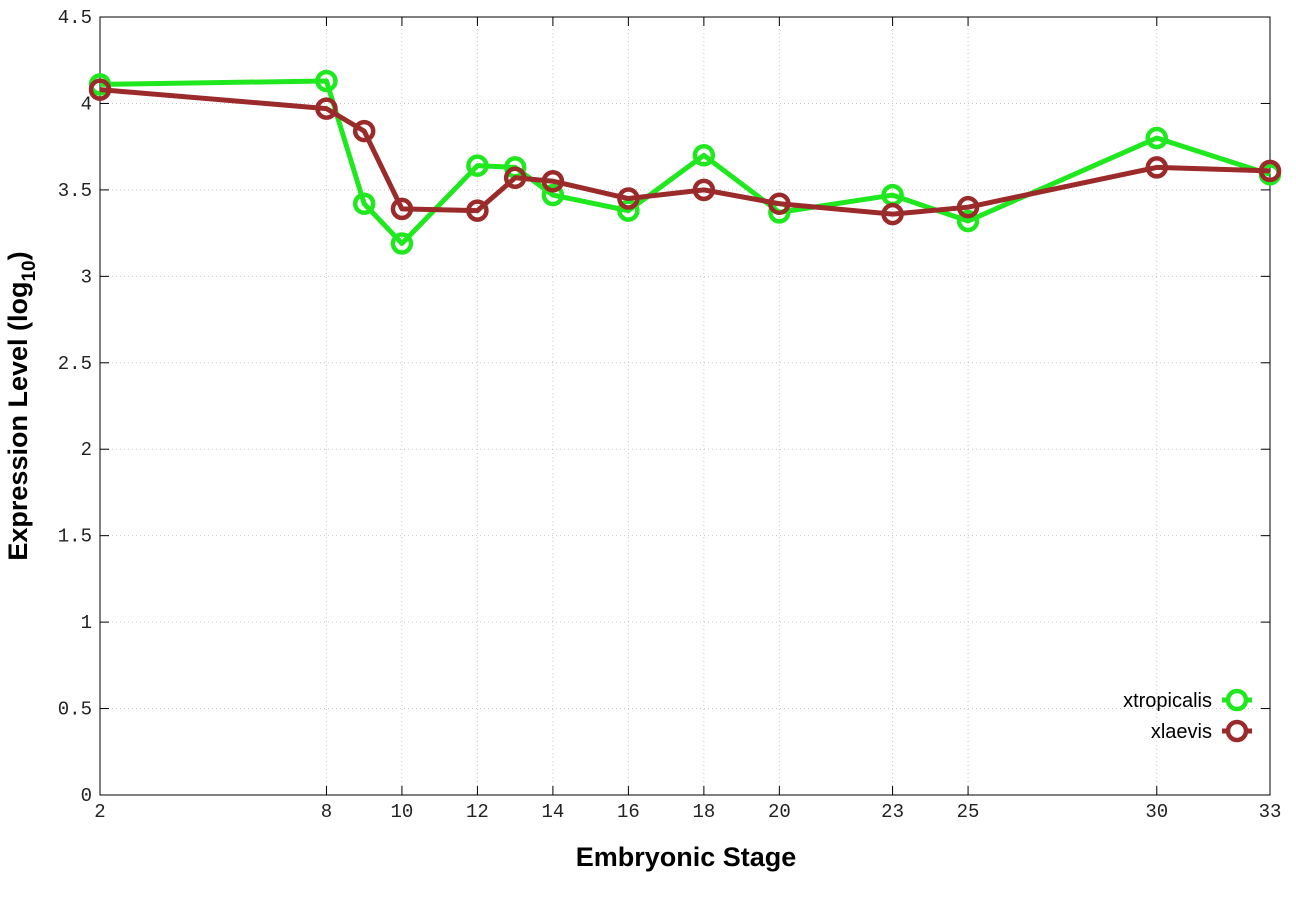  I want to click on x-tick-label: 10, so click(402, 812).